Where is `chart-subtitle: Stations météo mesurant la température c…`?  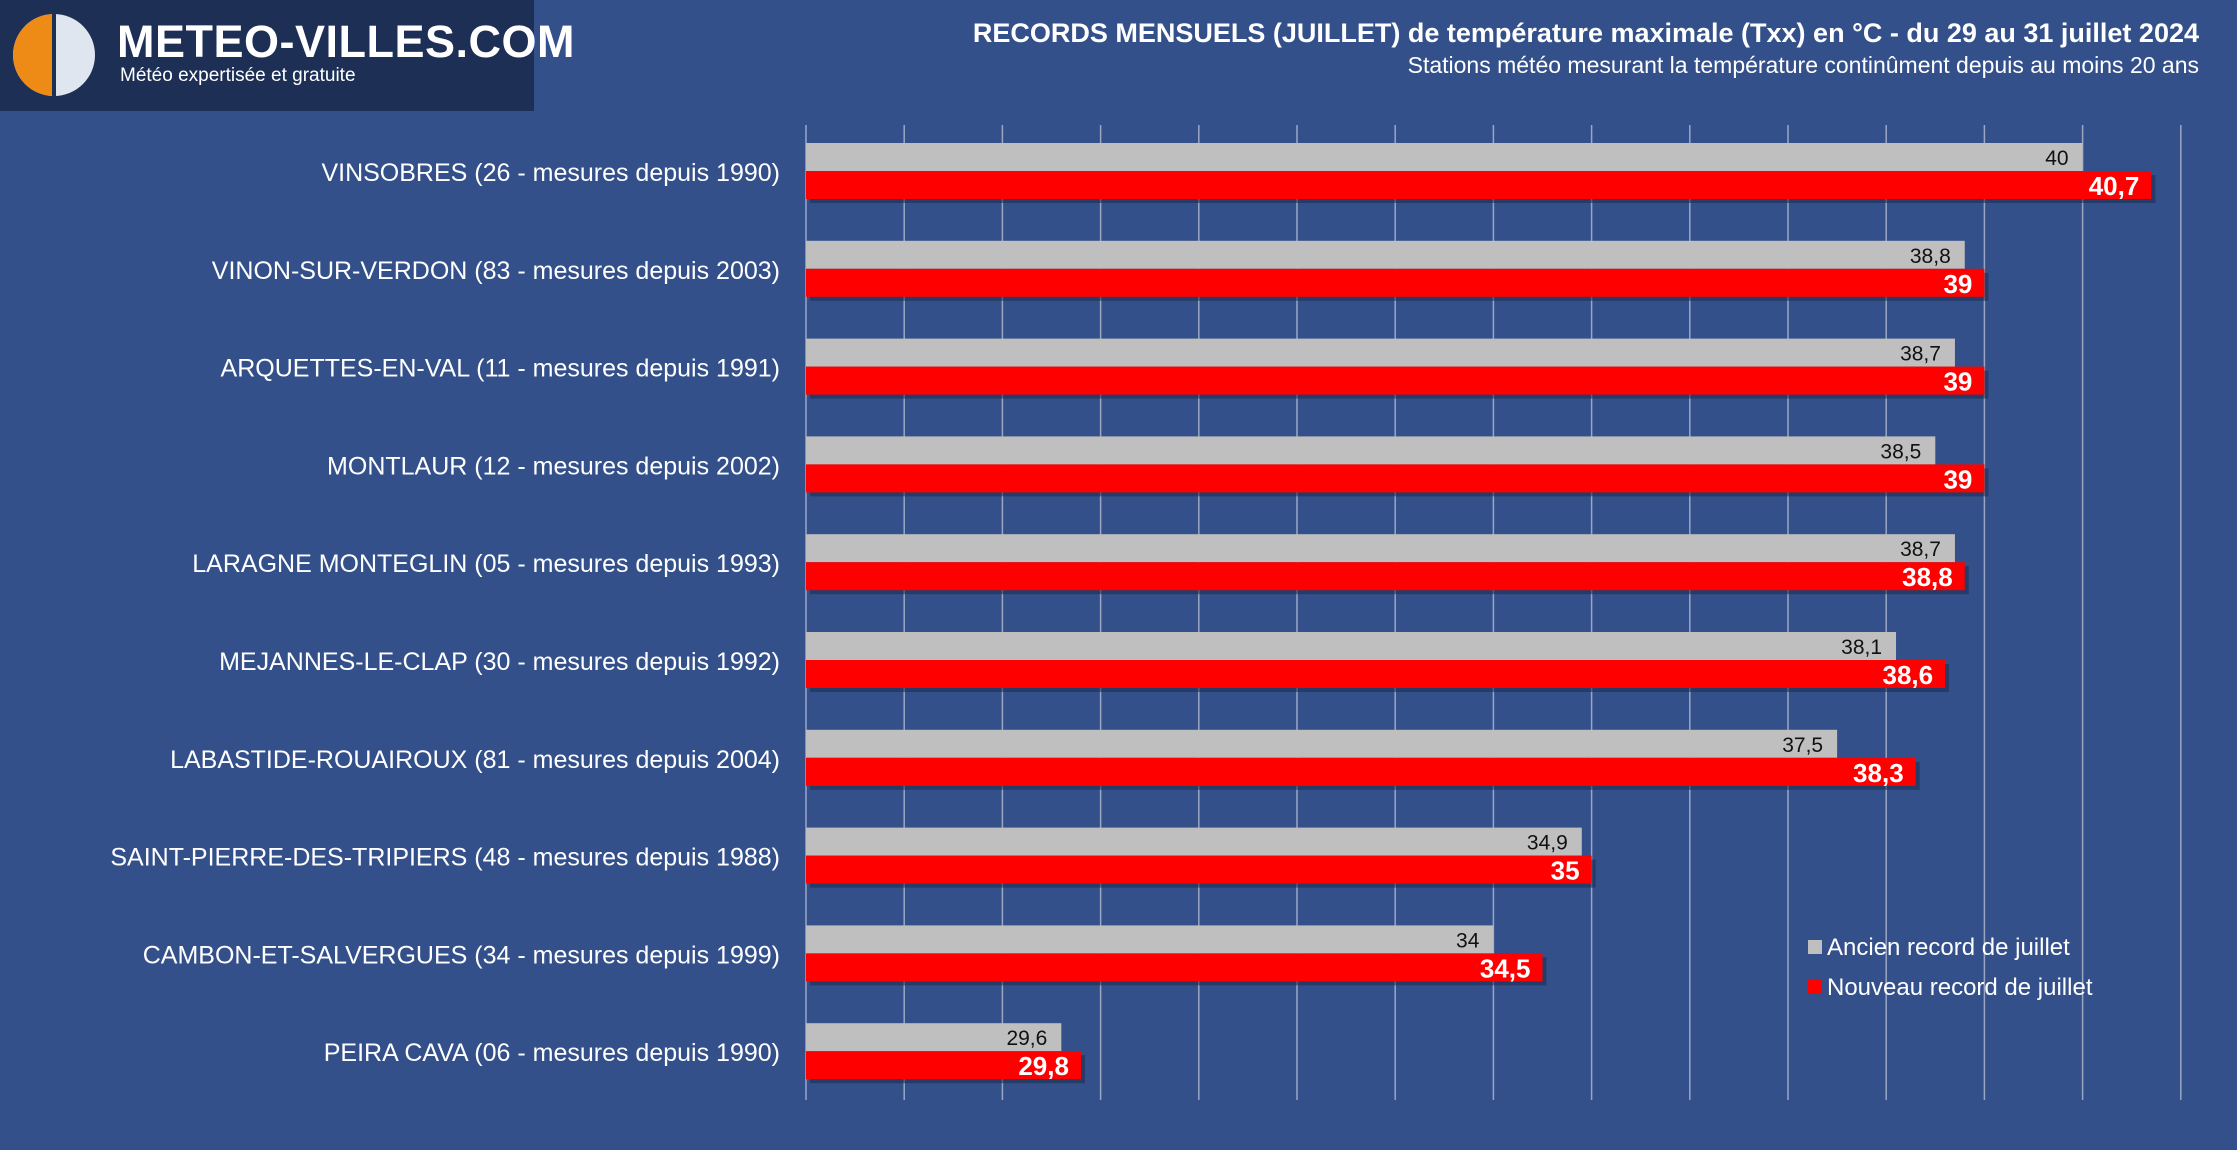 chart-subtitle: Stations météo mesurant la température c… is located at coordinates (1803, 65).